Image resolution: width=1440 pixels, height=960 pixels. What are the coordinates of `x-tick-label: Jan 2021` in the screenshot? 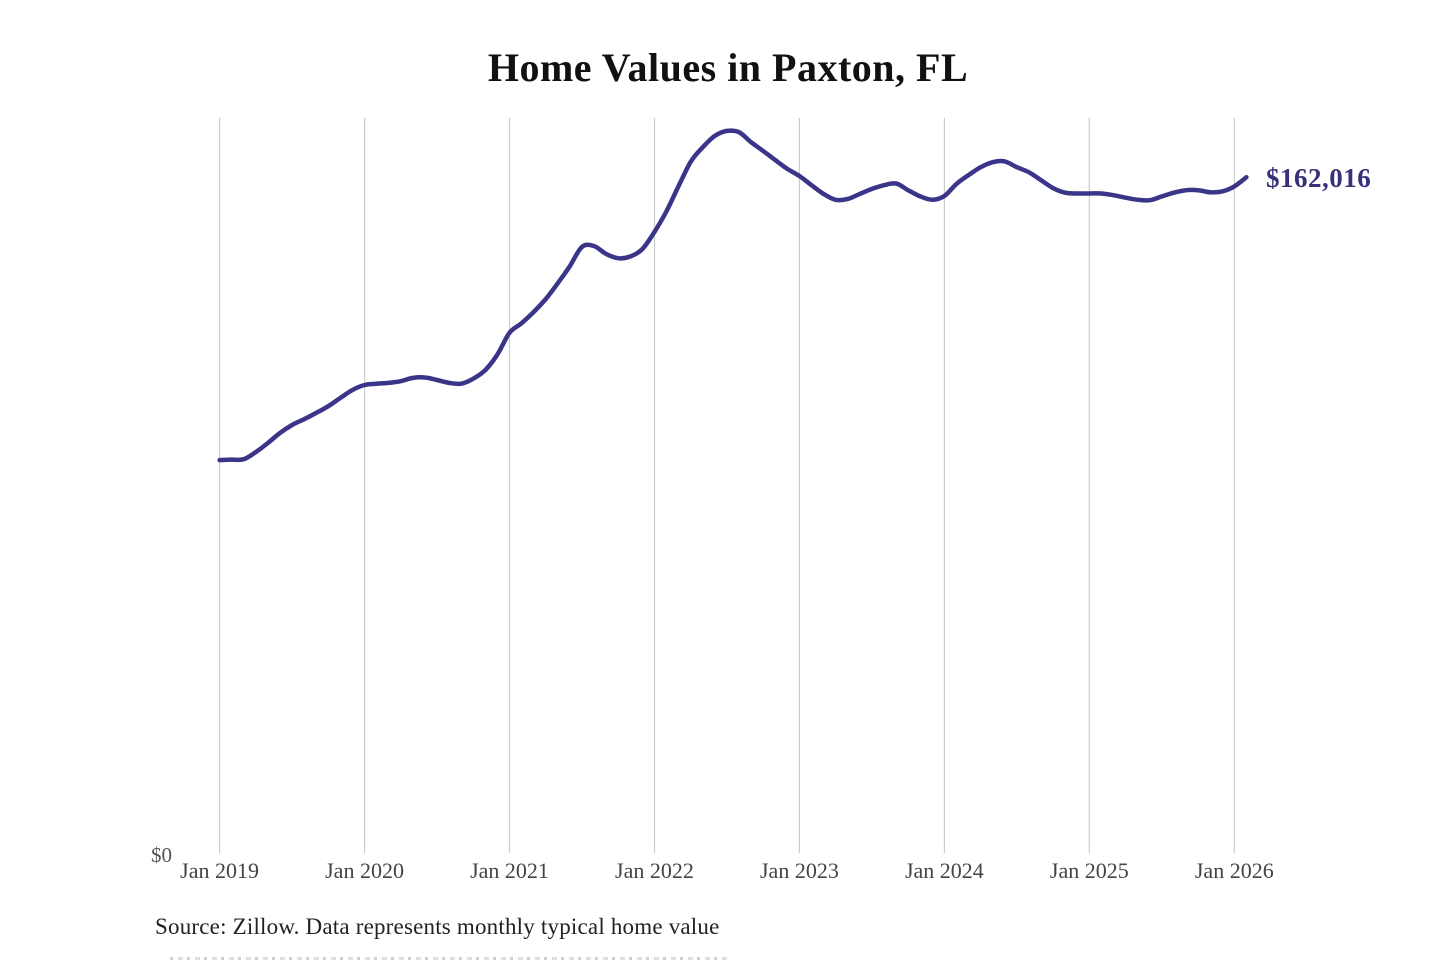 It's located at (509, 870).